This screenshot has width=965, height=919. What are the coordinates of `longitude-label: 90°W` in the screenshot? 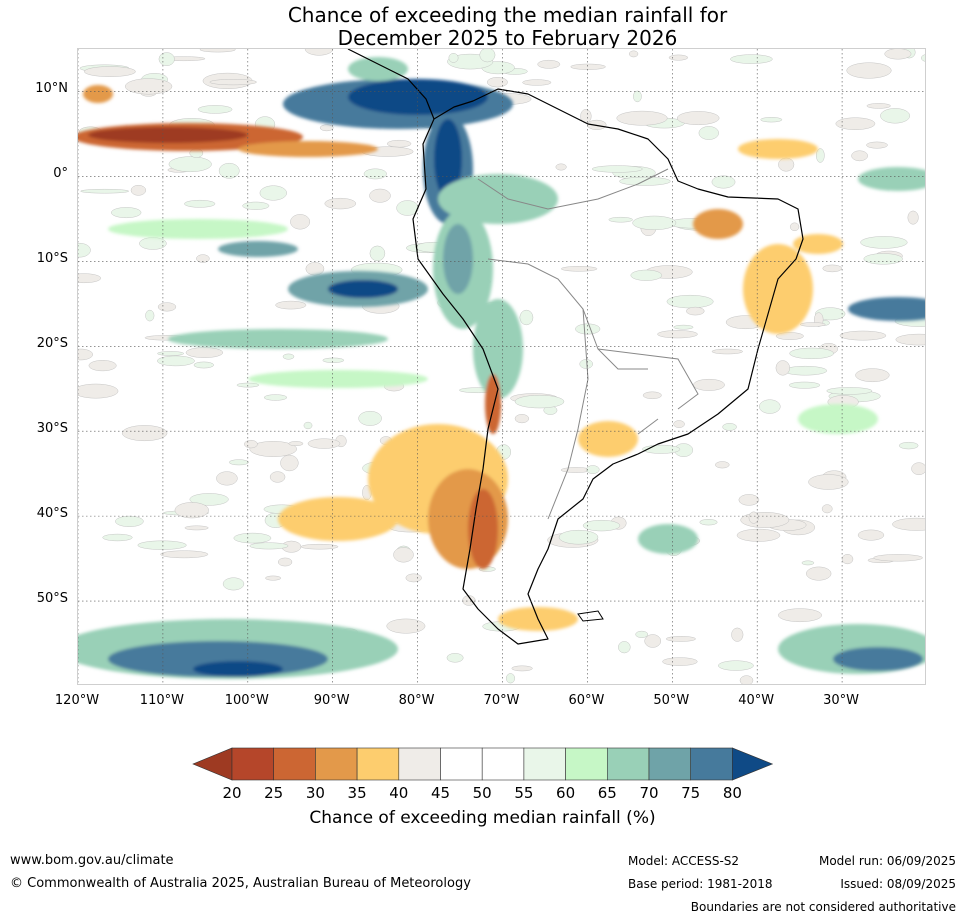 It's located at (331, 700).